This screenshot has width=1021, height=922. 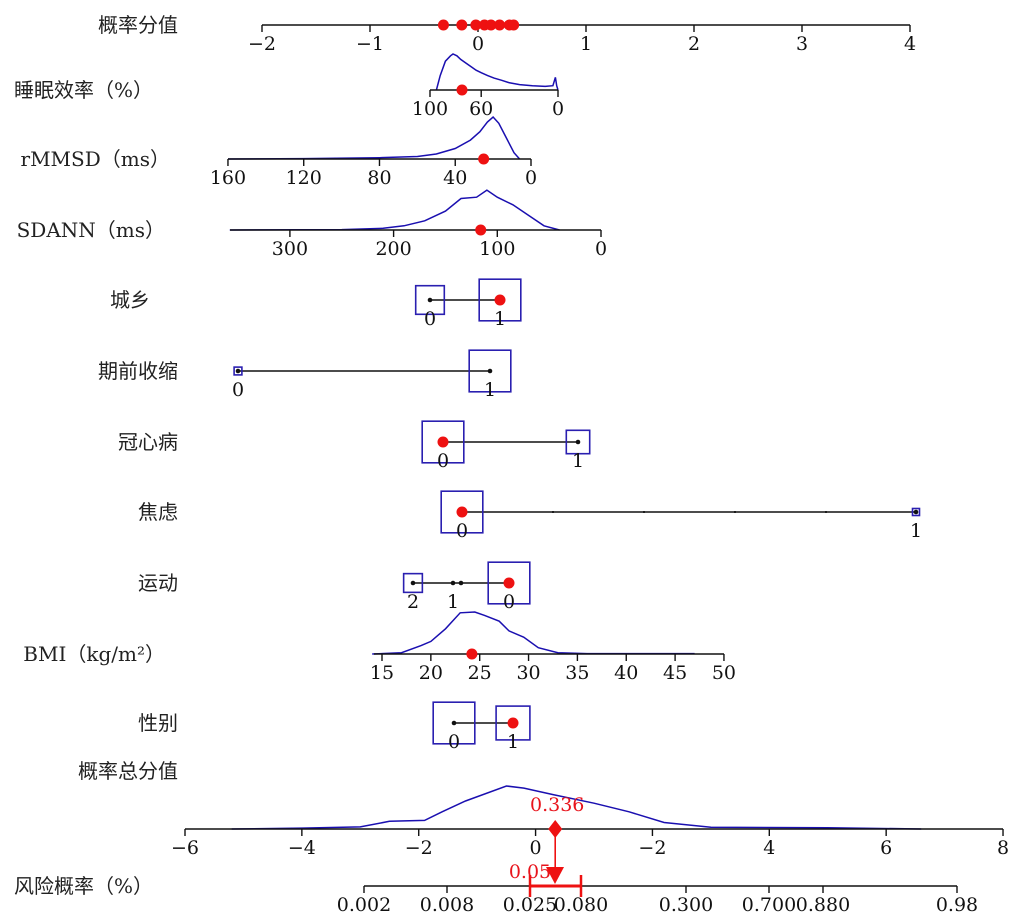 What do you see at coordinates (393, 249) in the screenshot?
I see `tick-label: 200` at bounding box center [393, 249].